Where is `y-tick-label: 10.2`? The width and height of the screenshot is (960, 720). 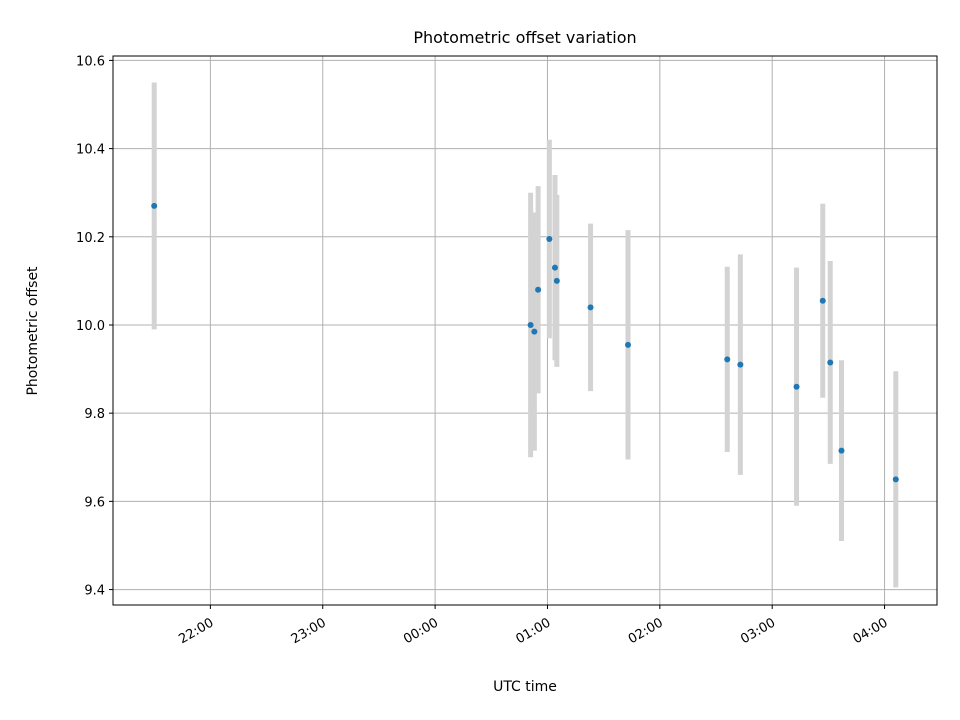
y-tick-label: 10.2 is located at coordinates (90, 238).